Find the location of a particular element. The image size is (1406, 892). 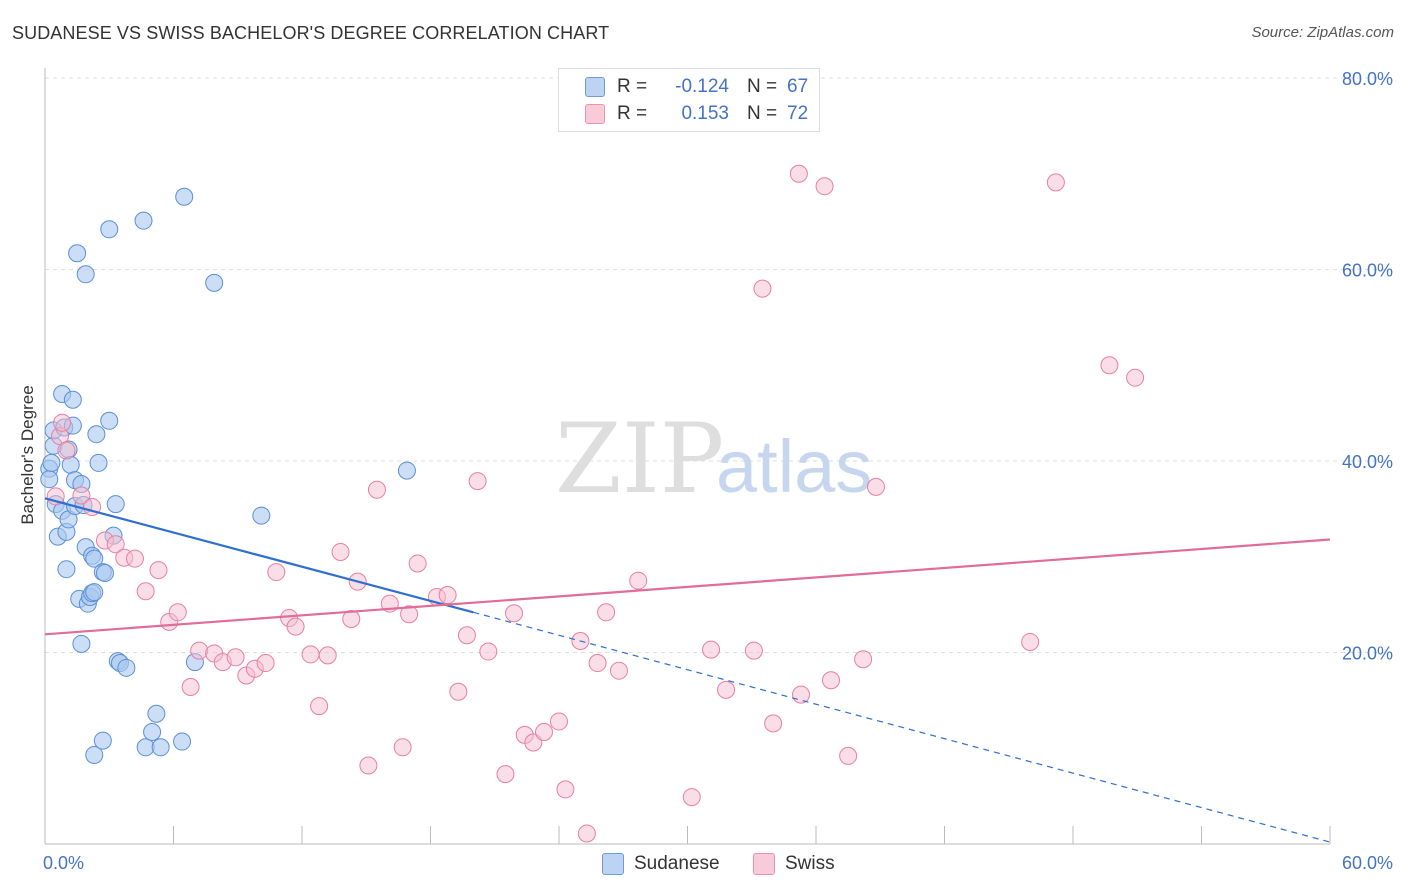

legend-row-sudanese: R = -0.124 N = 67 is located at coordinates (696, 87).